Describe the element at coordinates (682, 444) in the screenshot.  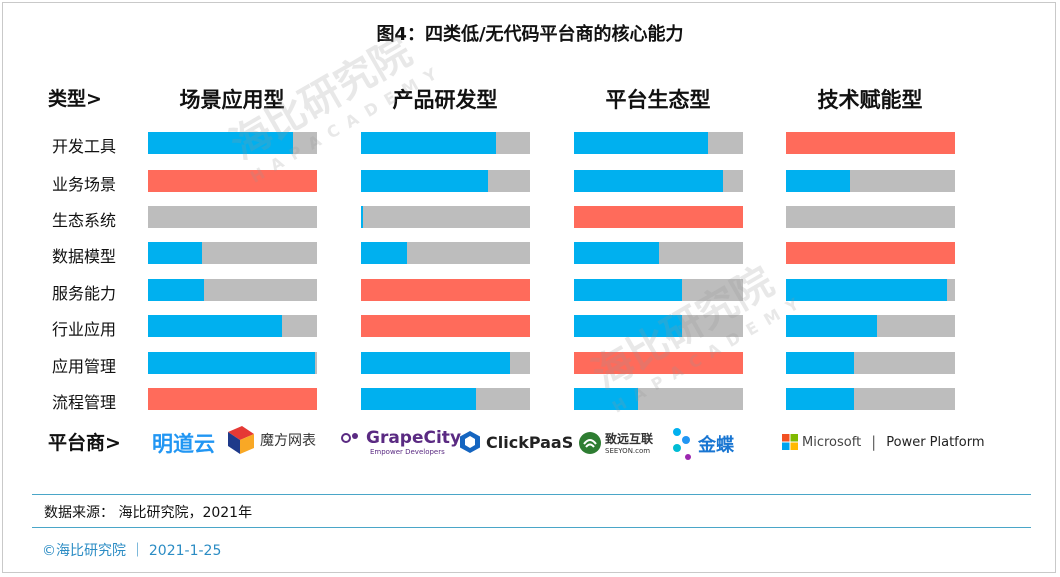
I see `kingdee-icon` at that location.